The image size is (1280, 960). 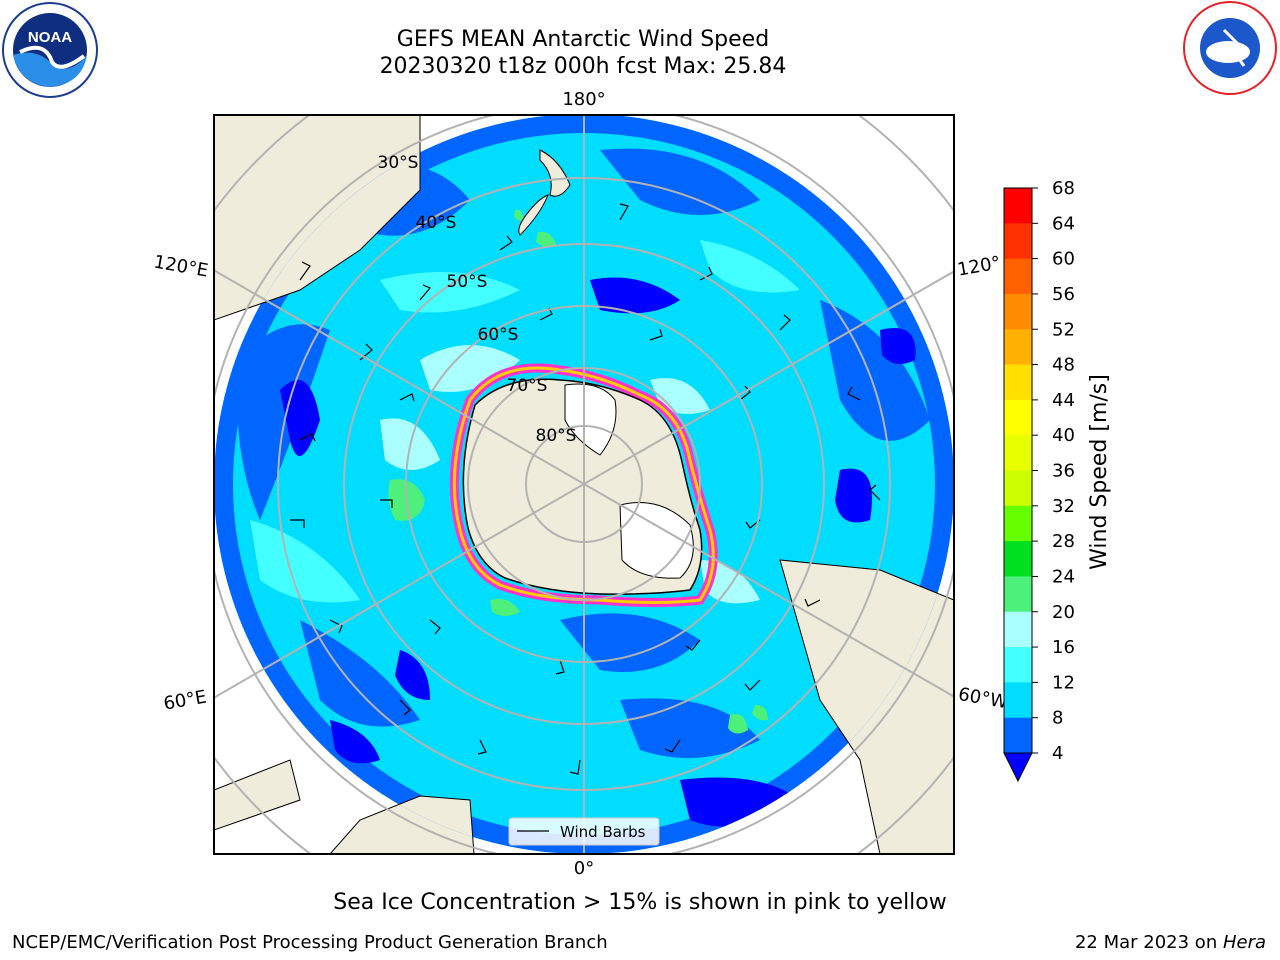 I want to click on colorbar-tick-label: 48, so click(x=1063, y=365).